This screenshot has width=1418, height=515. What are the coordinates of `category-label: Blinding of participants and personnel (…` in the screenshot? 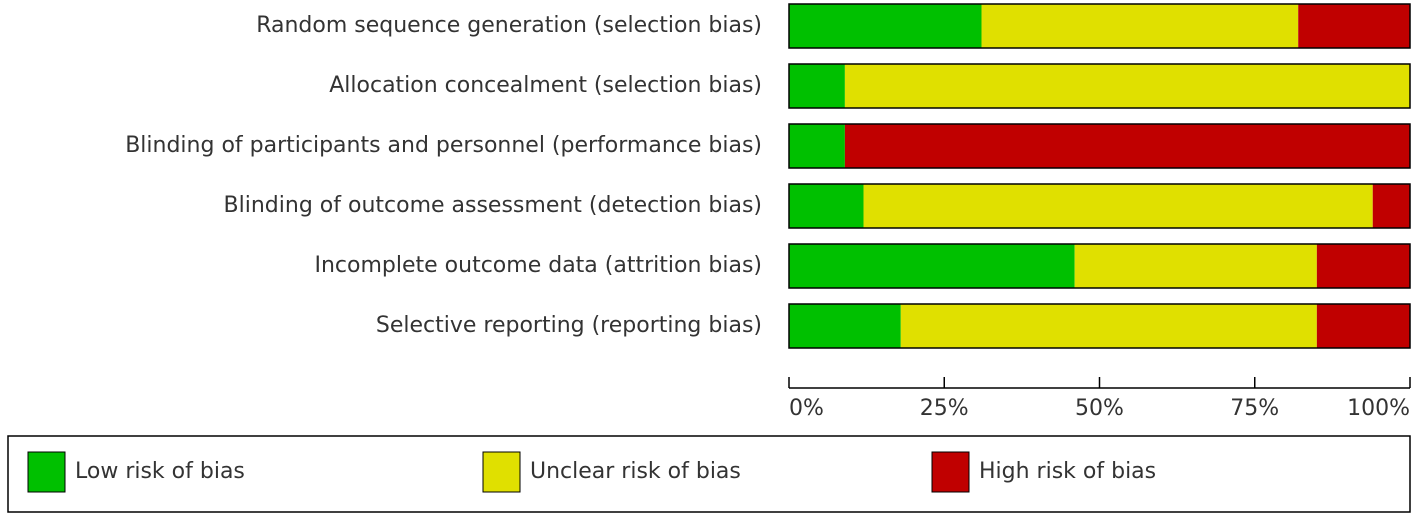 It's located at (443, 145).